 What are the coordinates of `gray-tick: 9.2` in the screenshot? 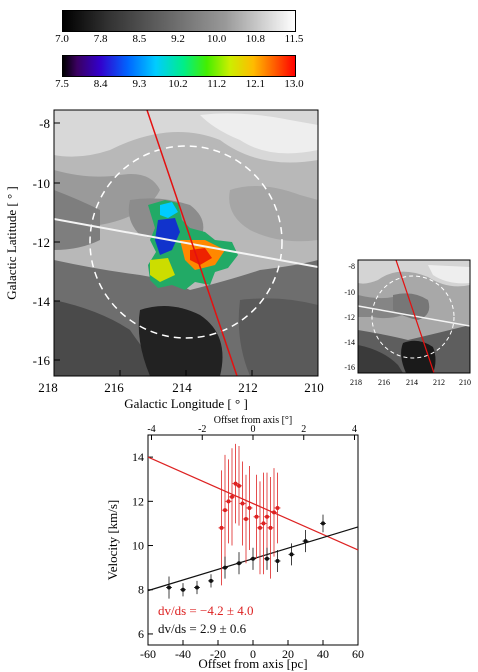 It's located at (178, 39).